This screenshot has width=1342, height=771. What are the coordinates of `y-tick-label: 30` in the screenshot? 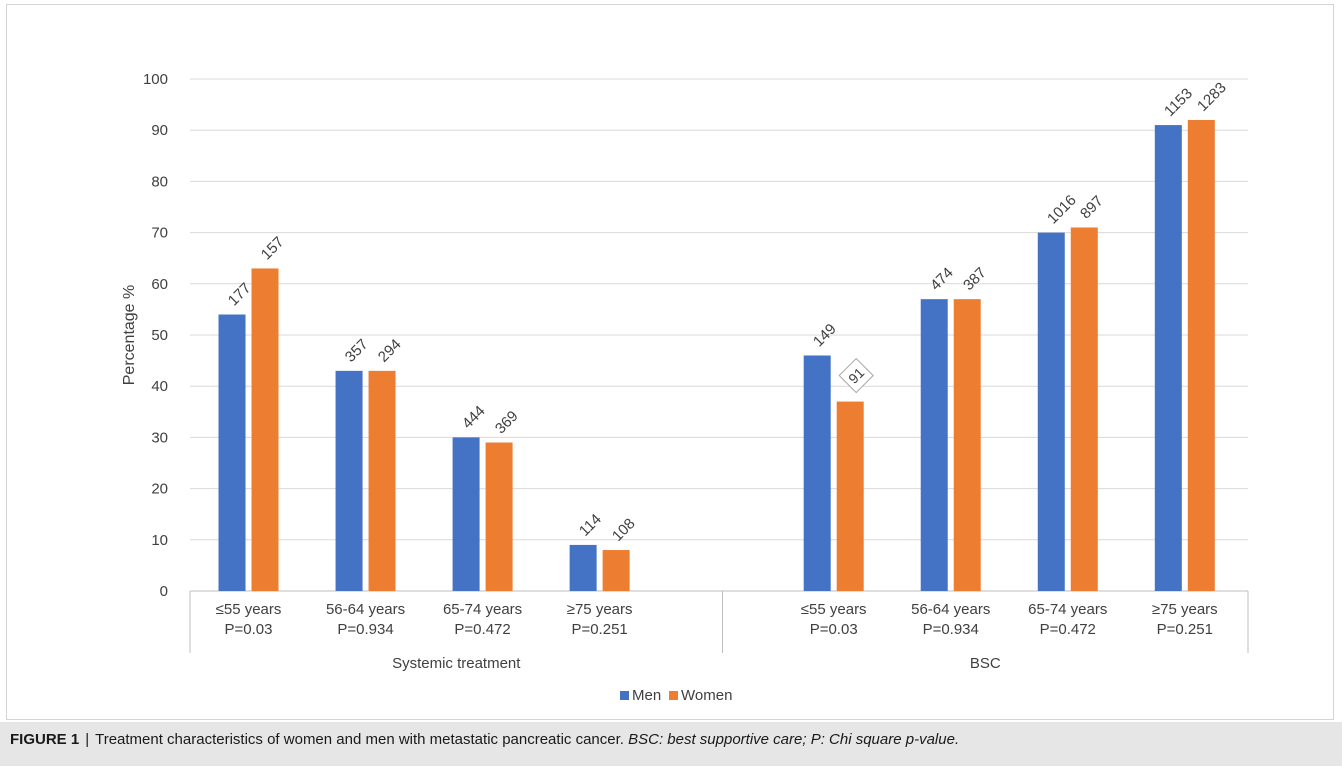 It's located at (159, 437).